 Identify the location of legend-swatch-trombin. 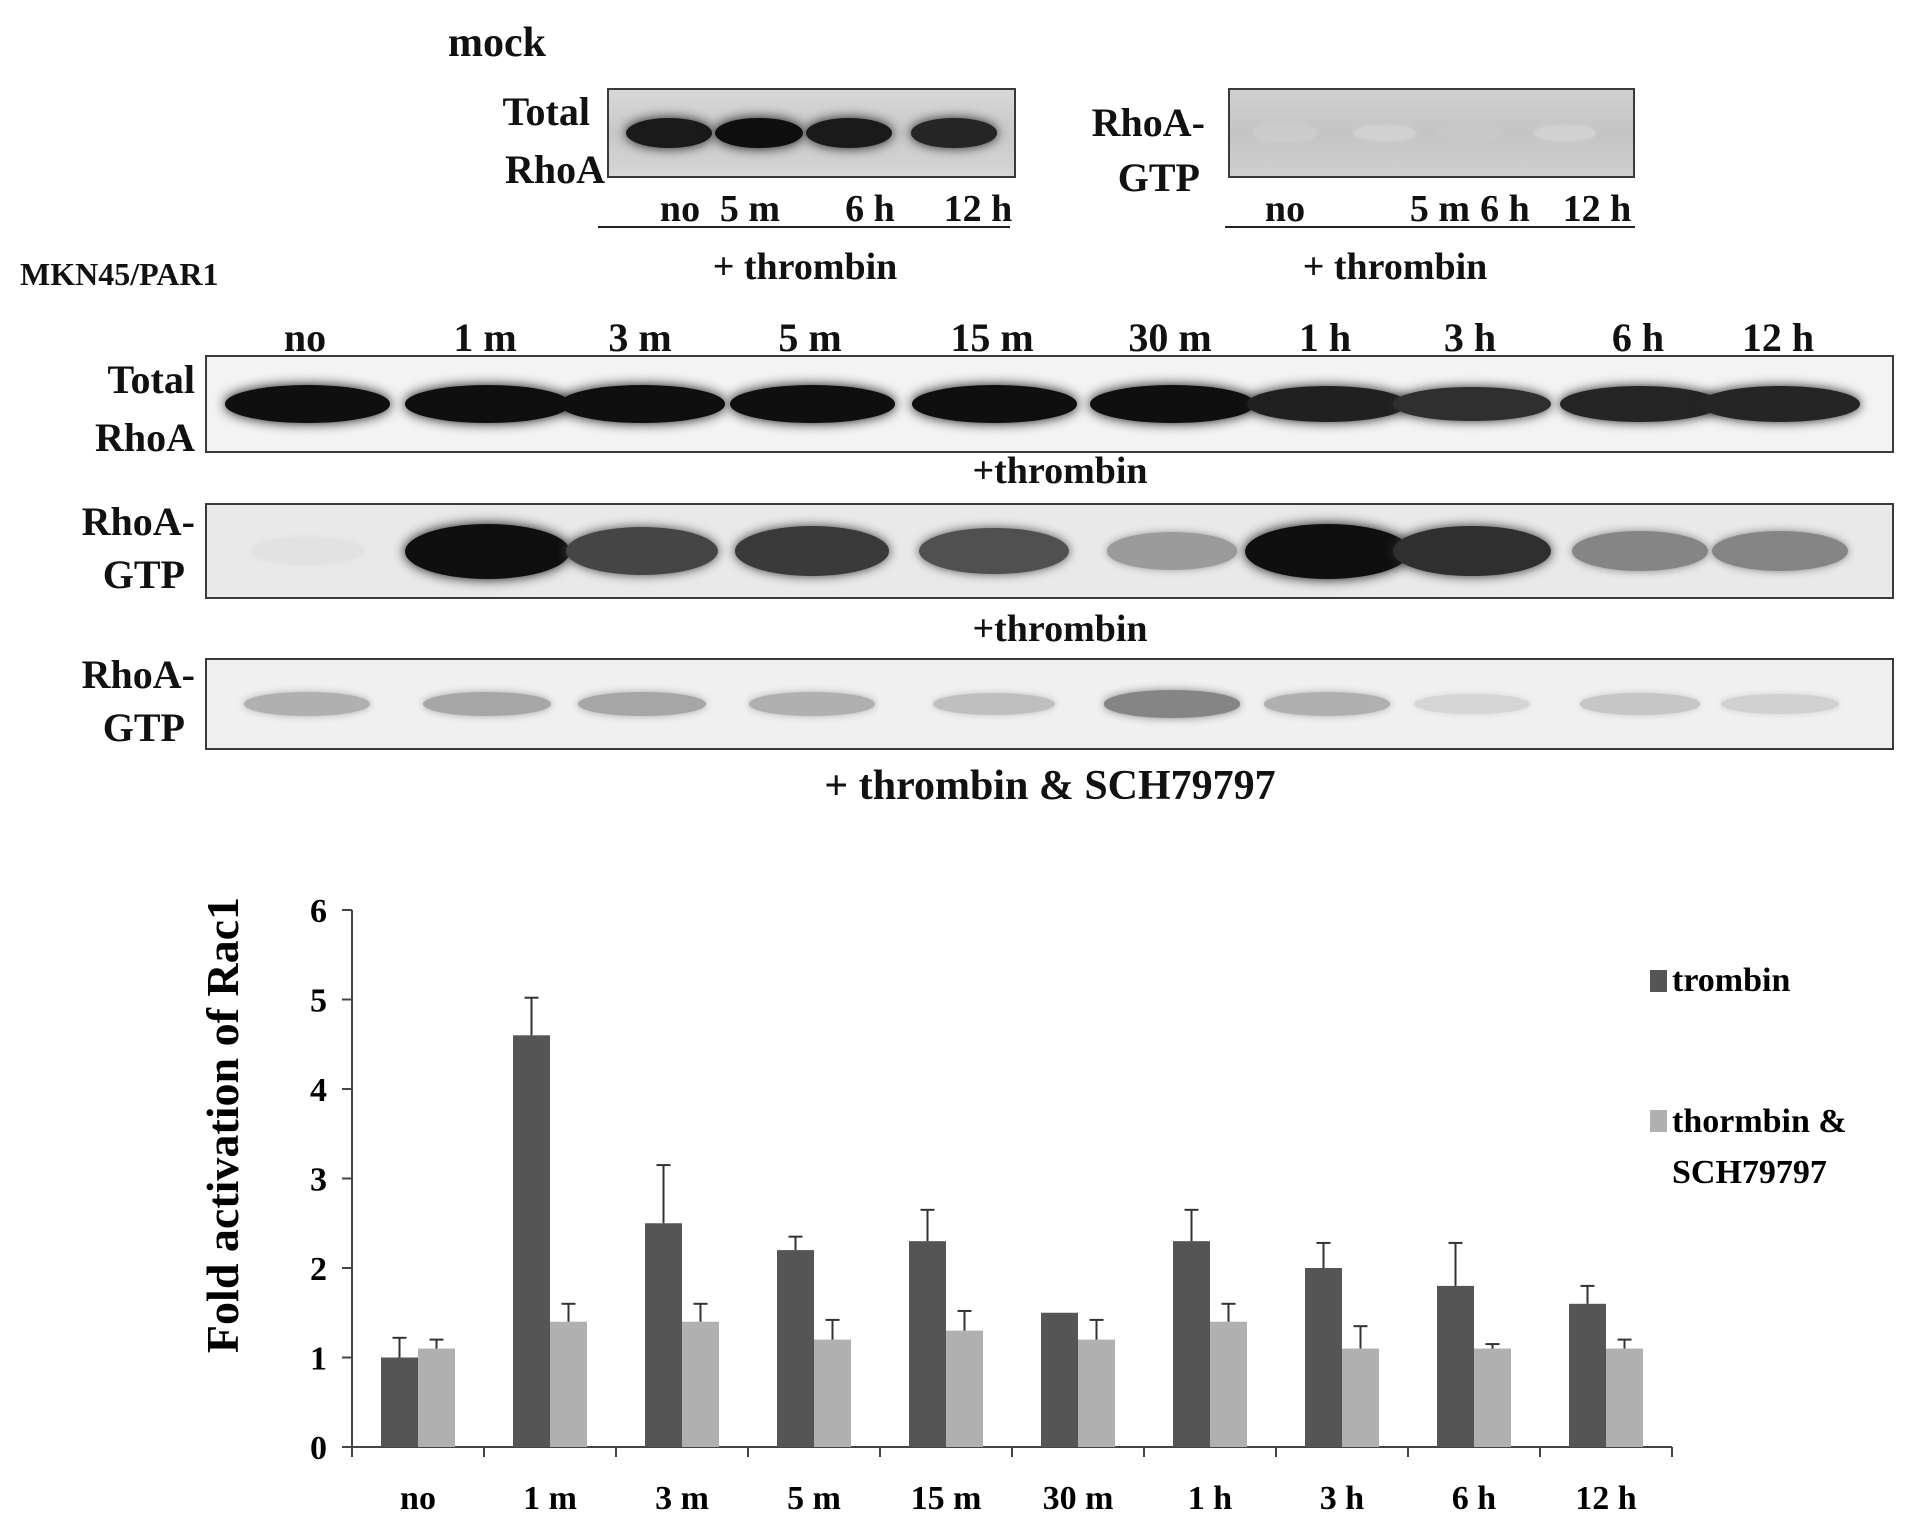
(1658, 981).